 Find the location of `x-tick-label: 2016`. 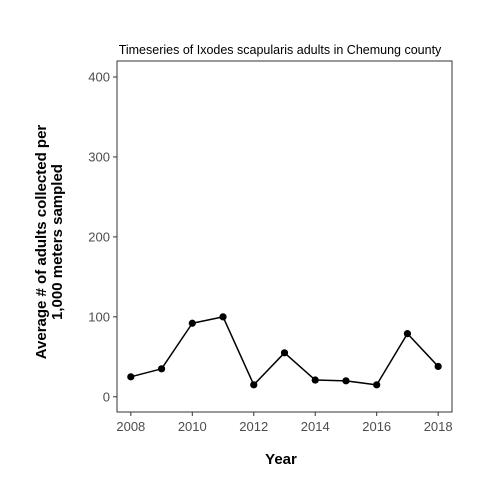

x-tick-label: 2016 is located at coordinates (376, 426).